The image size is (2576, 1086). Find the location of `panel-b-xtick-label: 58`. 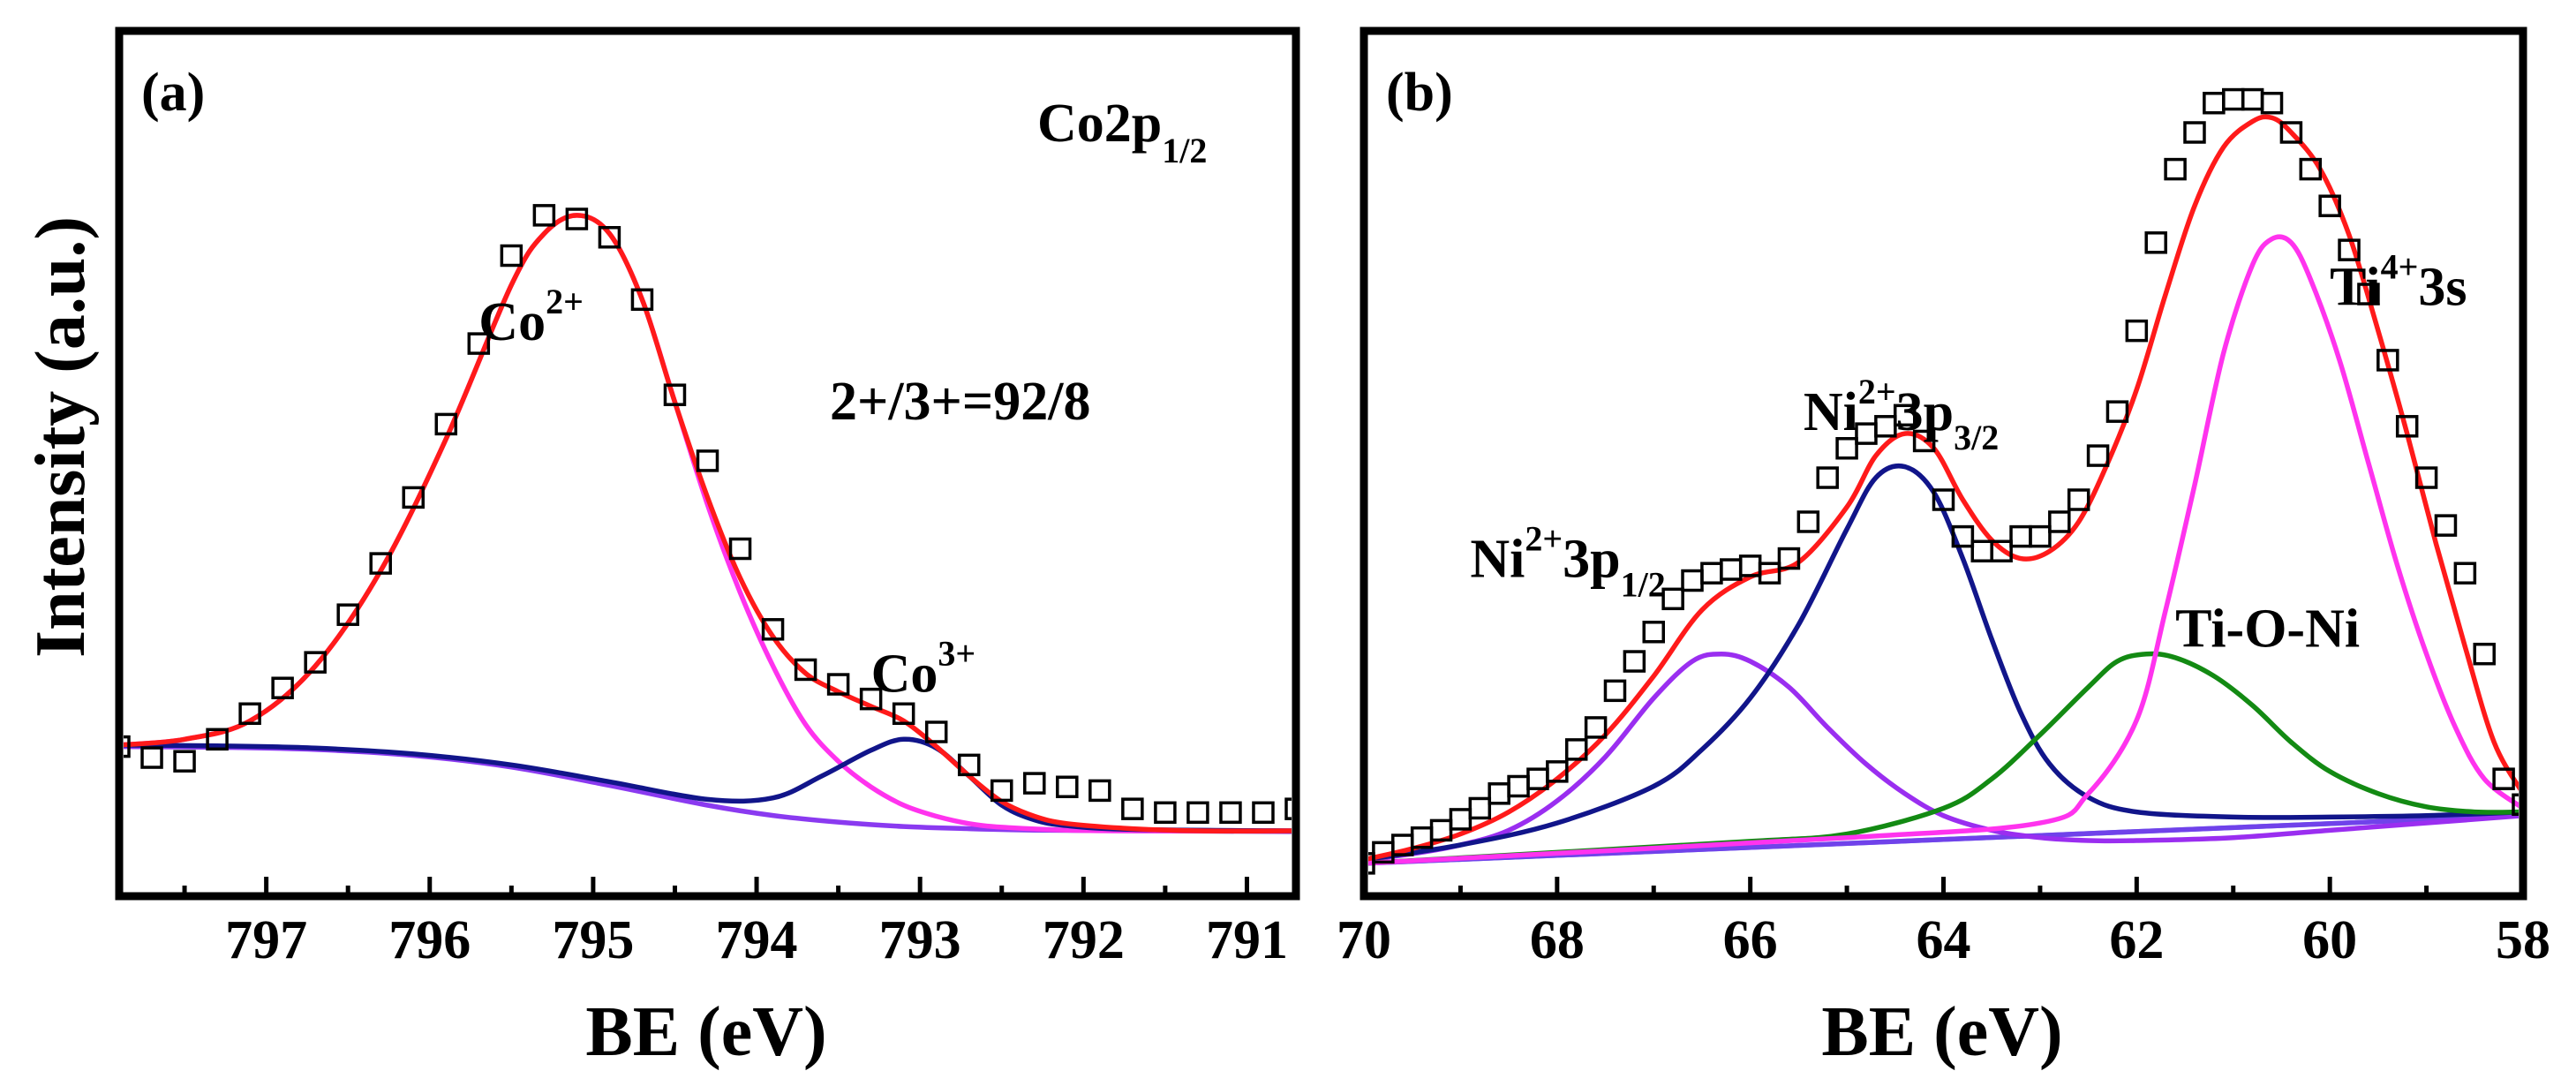

panel-b-xtick-label: 58 is located at coordinates (2523, 940).